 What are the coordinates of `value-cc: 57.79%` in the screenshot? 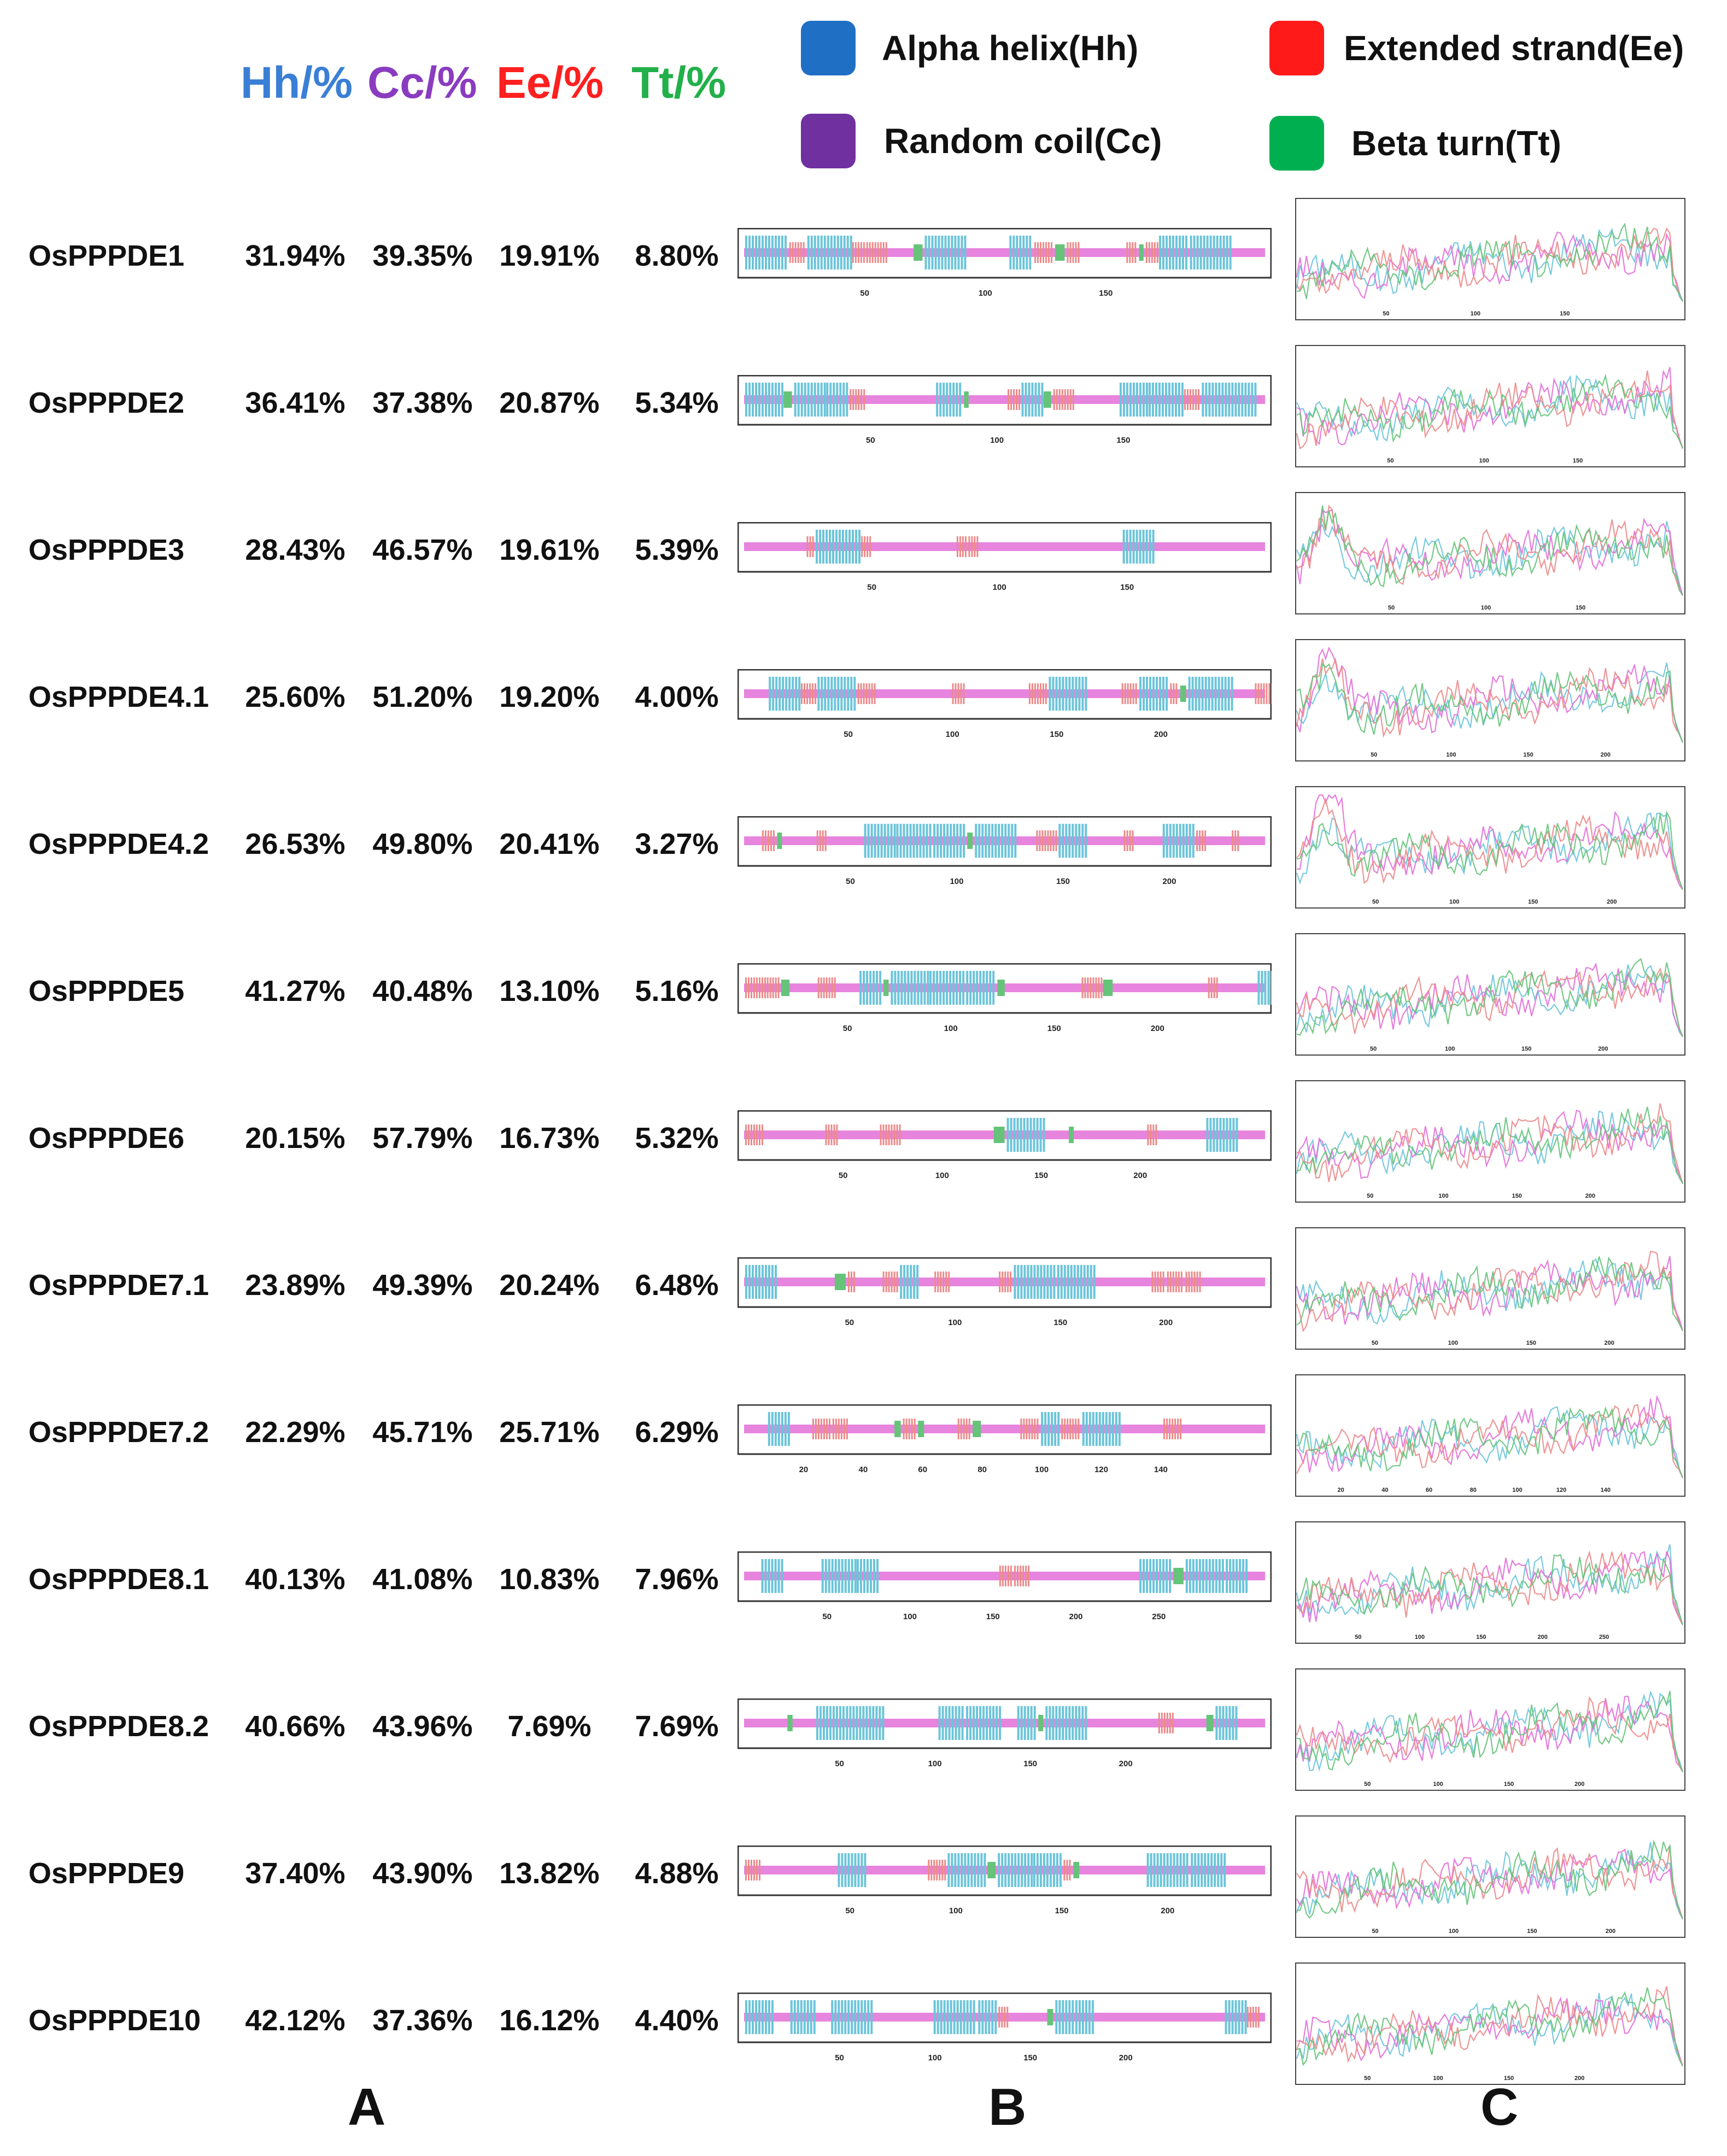 It's located at (422, 1139).